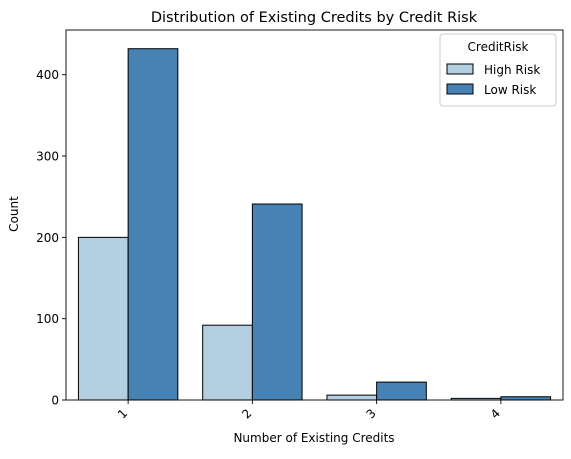  Describe the element at coordinates (510, 90) in the screenshot. I see `legend-label: Low Risk` at that location.